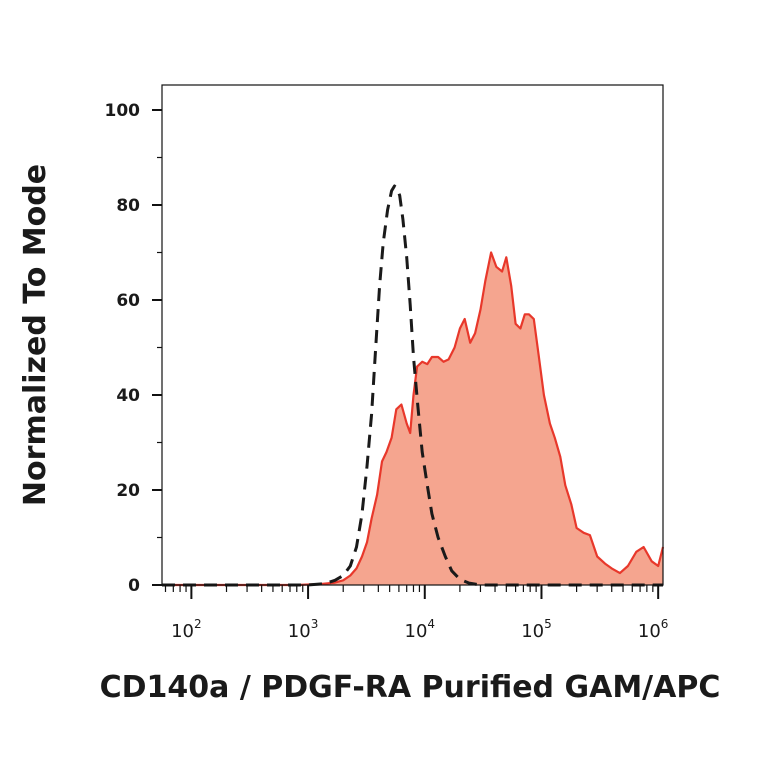 Image resolution: width=764 pixels, height=768 pixels. I want to click on x-tick-label: 10⁴, so click(420, 629).